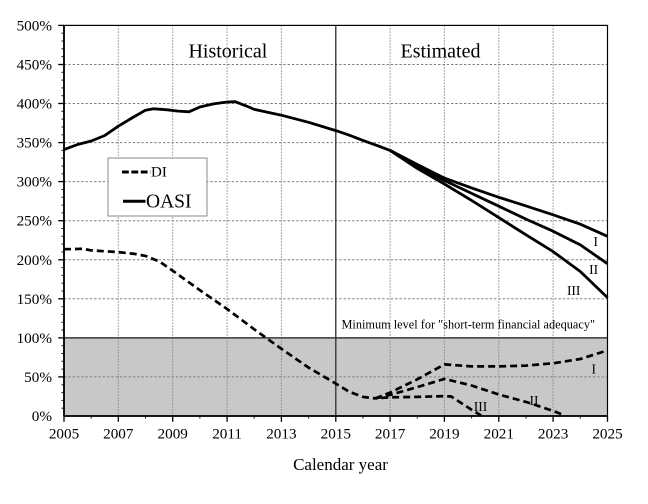  What do you see at coordinates (35, 65) in the screenshot?
I see `svg-text: 450%` at bounding box center [35, 65].